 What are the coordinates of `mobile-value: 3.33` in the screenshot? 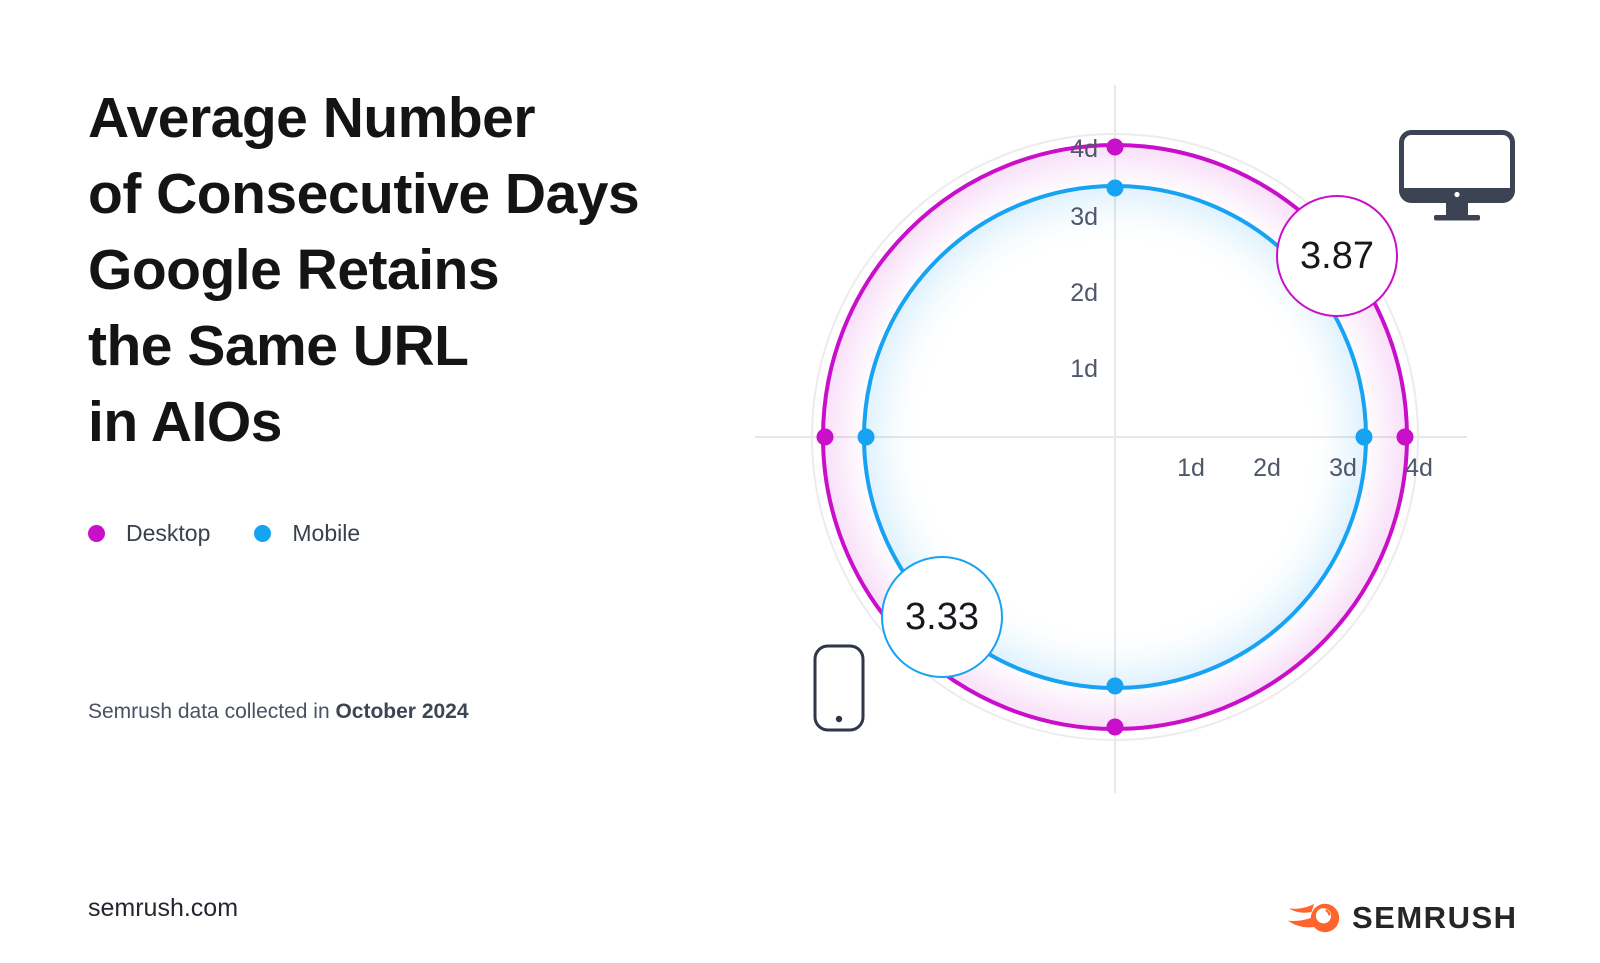 It's located at (942, 616).